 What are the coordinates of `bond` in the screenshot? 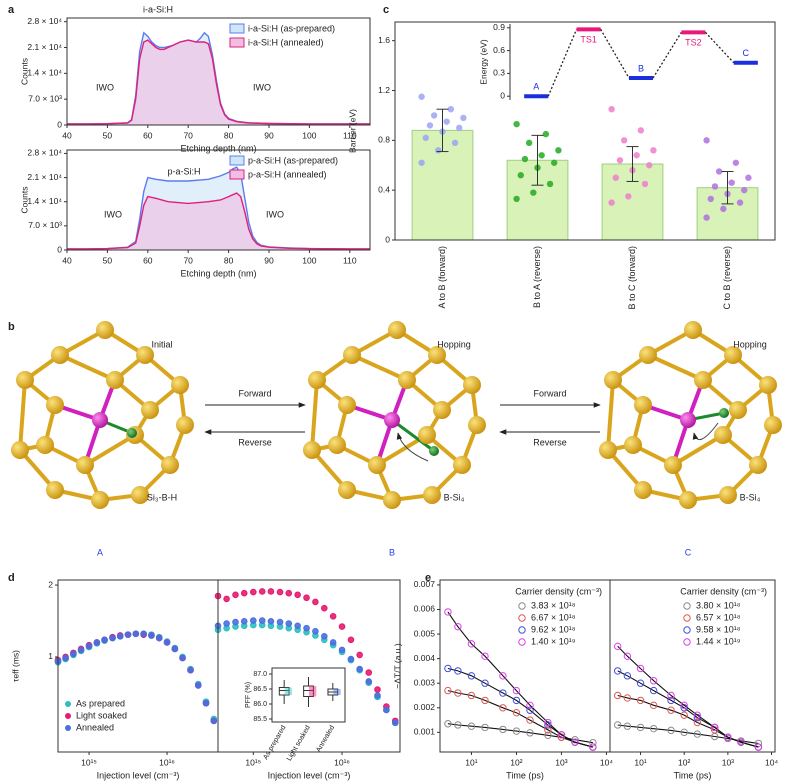 It's located at (87, 367).